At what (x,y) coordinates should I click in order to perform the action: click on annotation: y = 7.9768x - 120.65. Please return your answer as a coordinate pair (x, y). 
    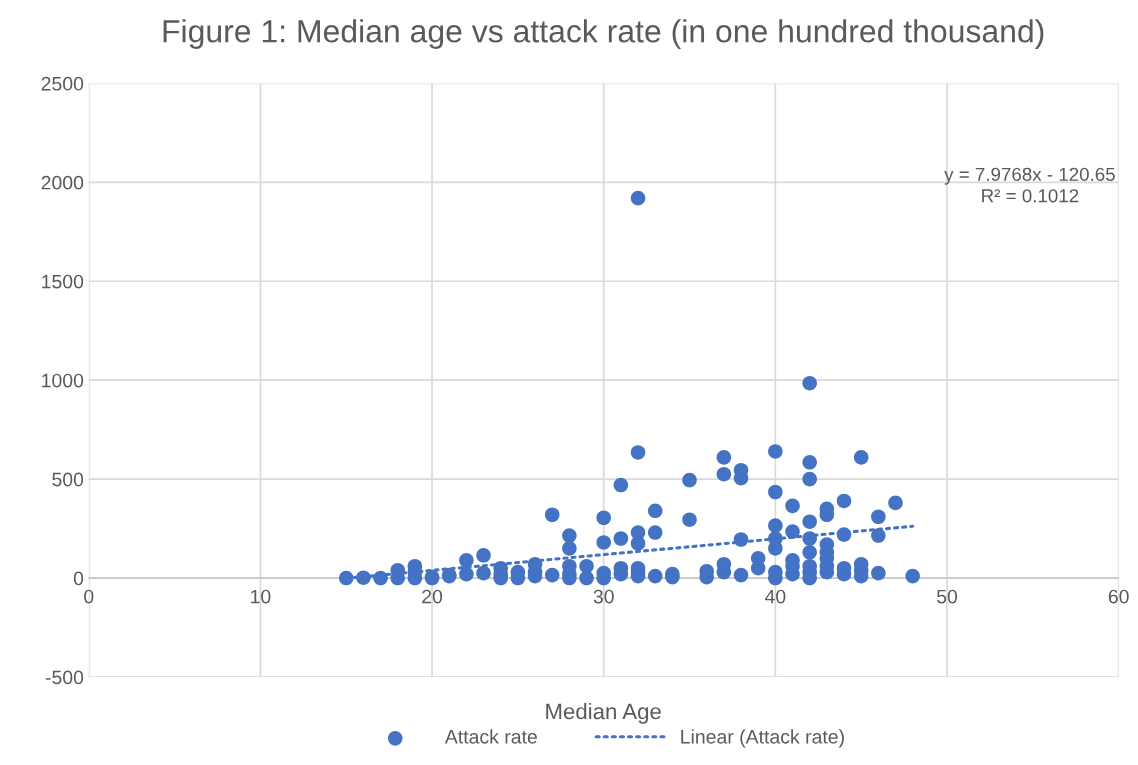
    Looking at the image, I should click on (1029, 176).